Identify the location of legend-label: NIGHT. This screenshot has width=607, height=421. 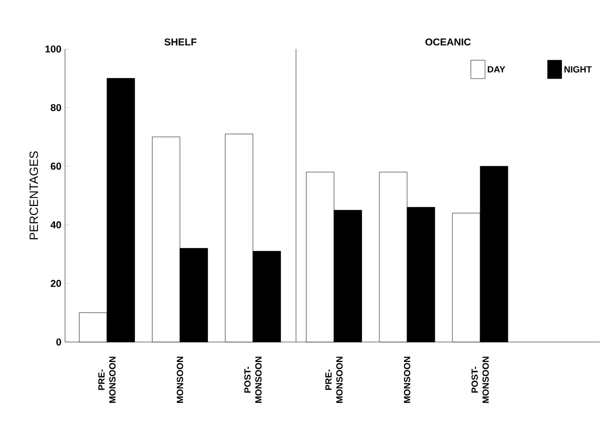
(578, 69).